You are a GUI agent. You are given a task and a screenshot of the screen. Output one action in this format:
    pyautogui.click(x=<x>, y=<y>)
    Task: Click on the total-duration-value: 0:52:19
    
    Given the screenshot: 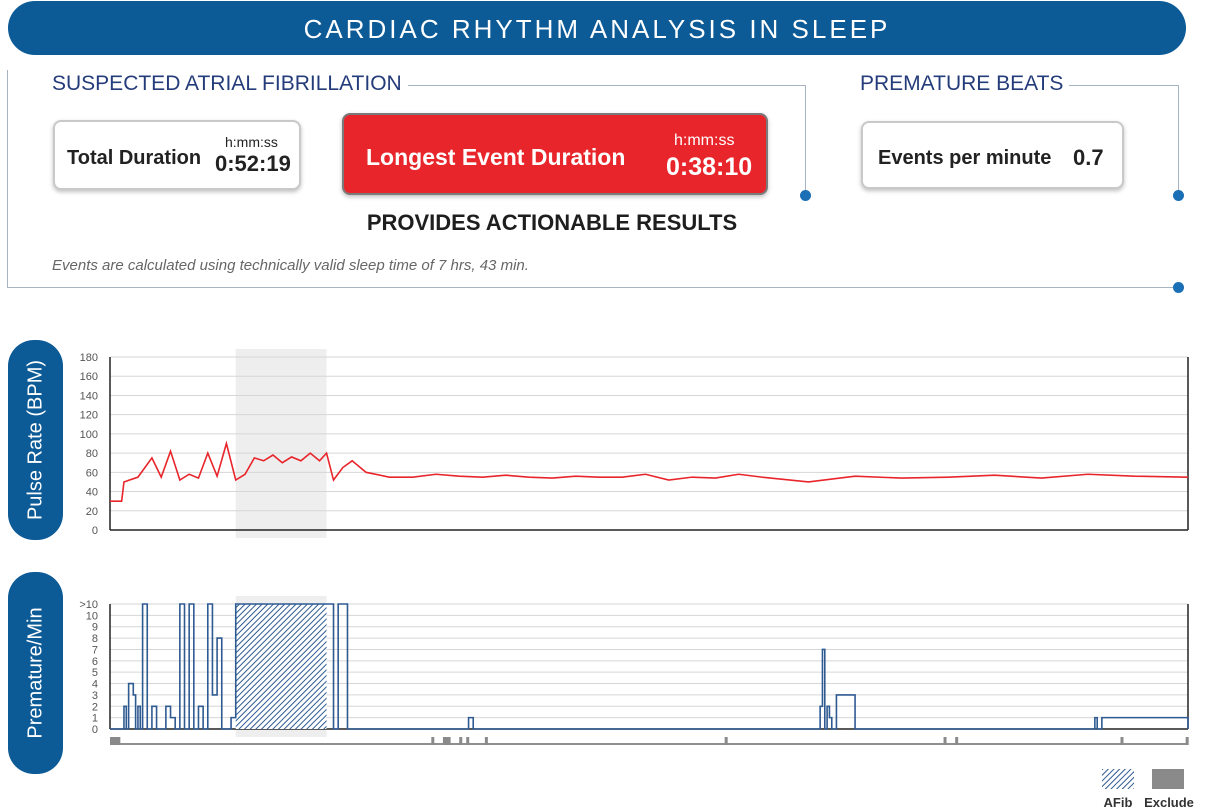 What is the action you would take?
    pyautogui.click(x=253, y=163)
    